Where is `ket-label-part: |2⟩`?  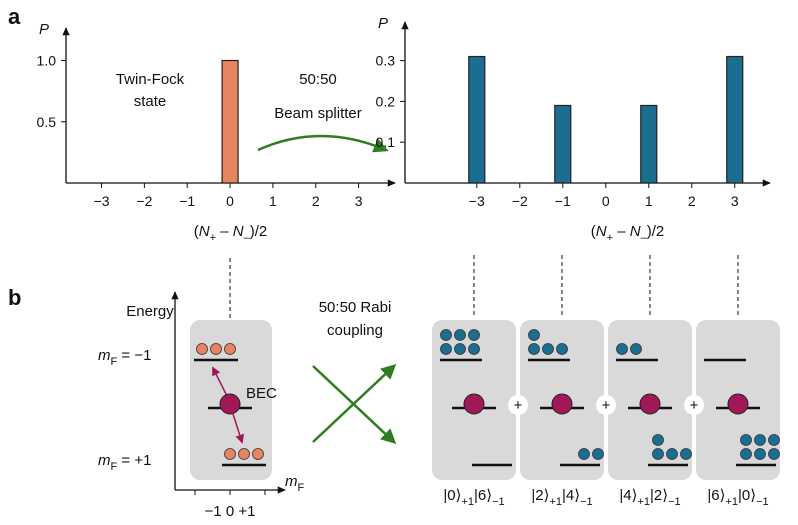 ket-label-part: |2⟩ is located at coordinates (540, 495).